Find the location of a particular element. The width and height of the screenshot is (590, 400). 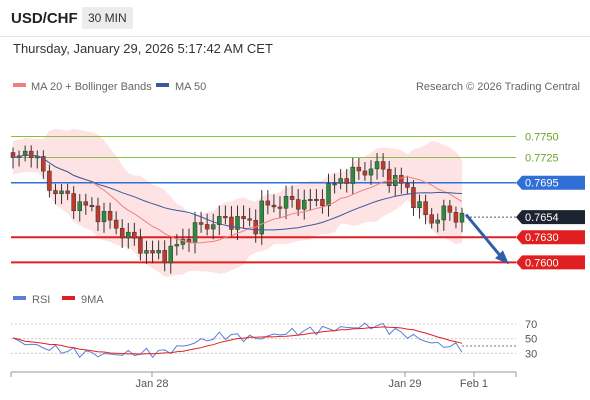

projection-line is located at coordinates (483, 235).